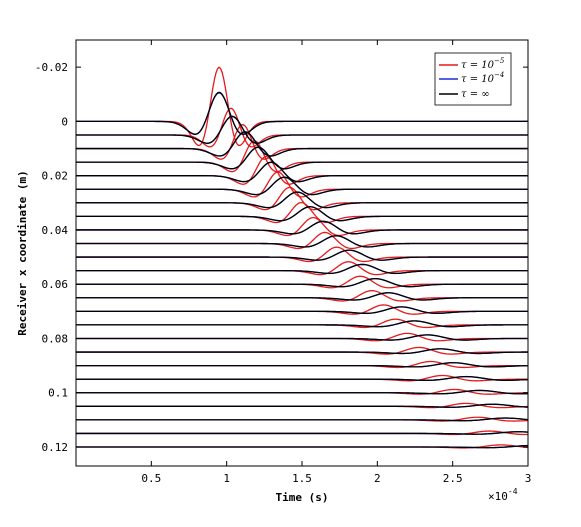 The height and width of the screenshot is (527, 581). I want to click on legend-item-black: τ = ∞, so click(464, 94).